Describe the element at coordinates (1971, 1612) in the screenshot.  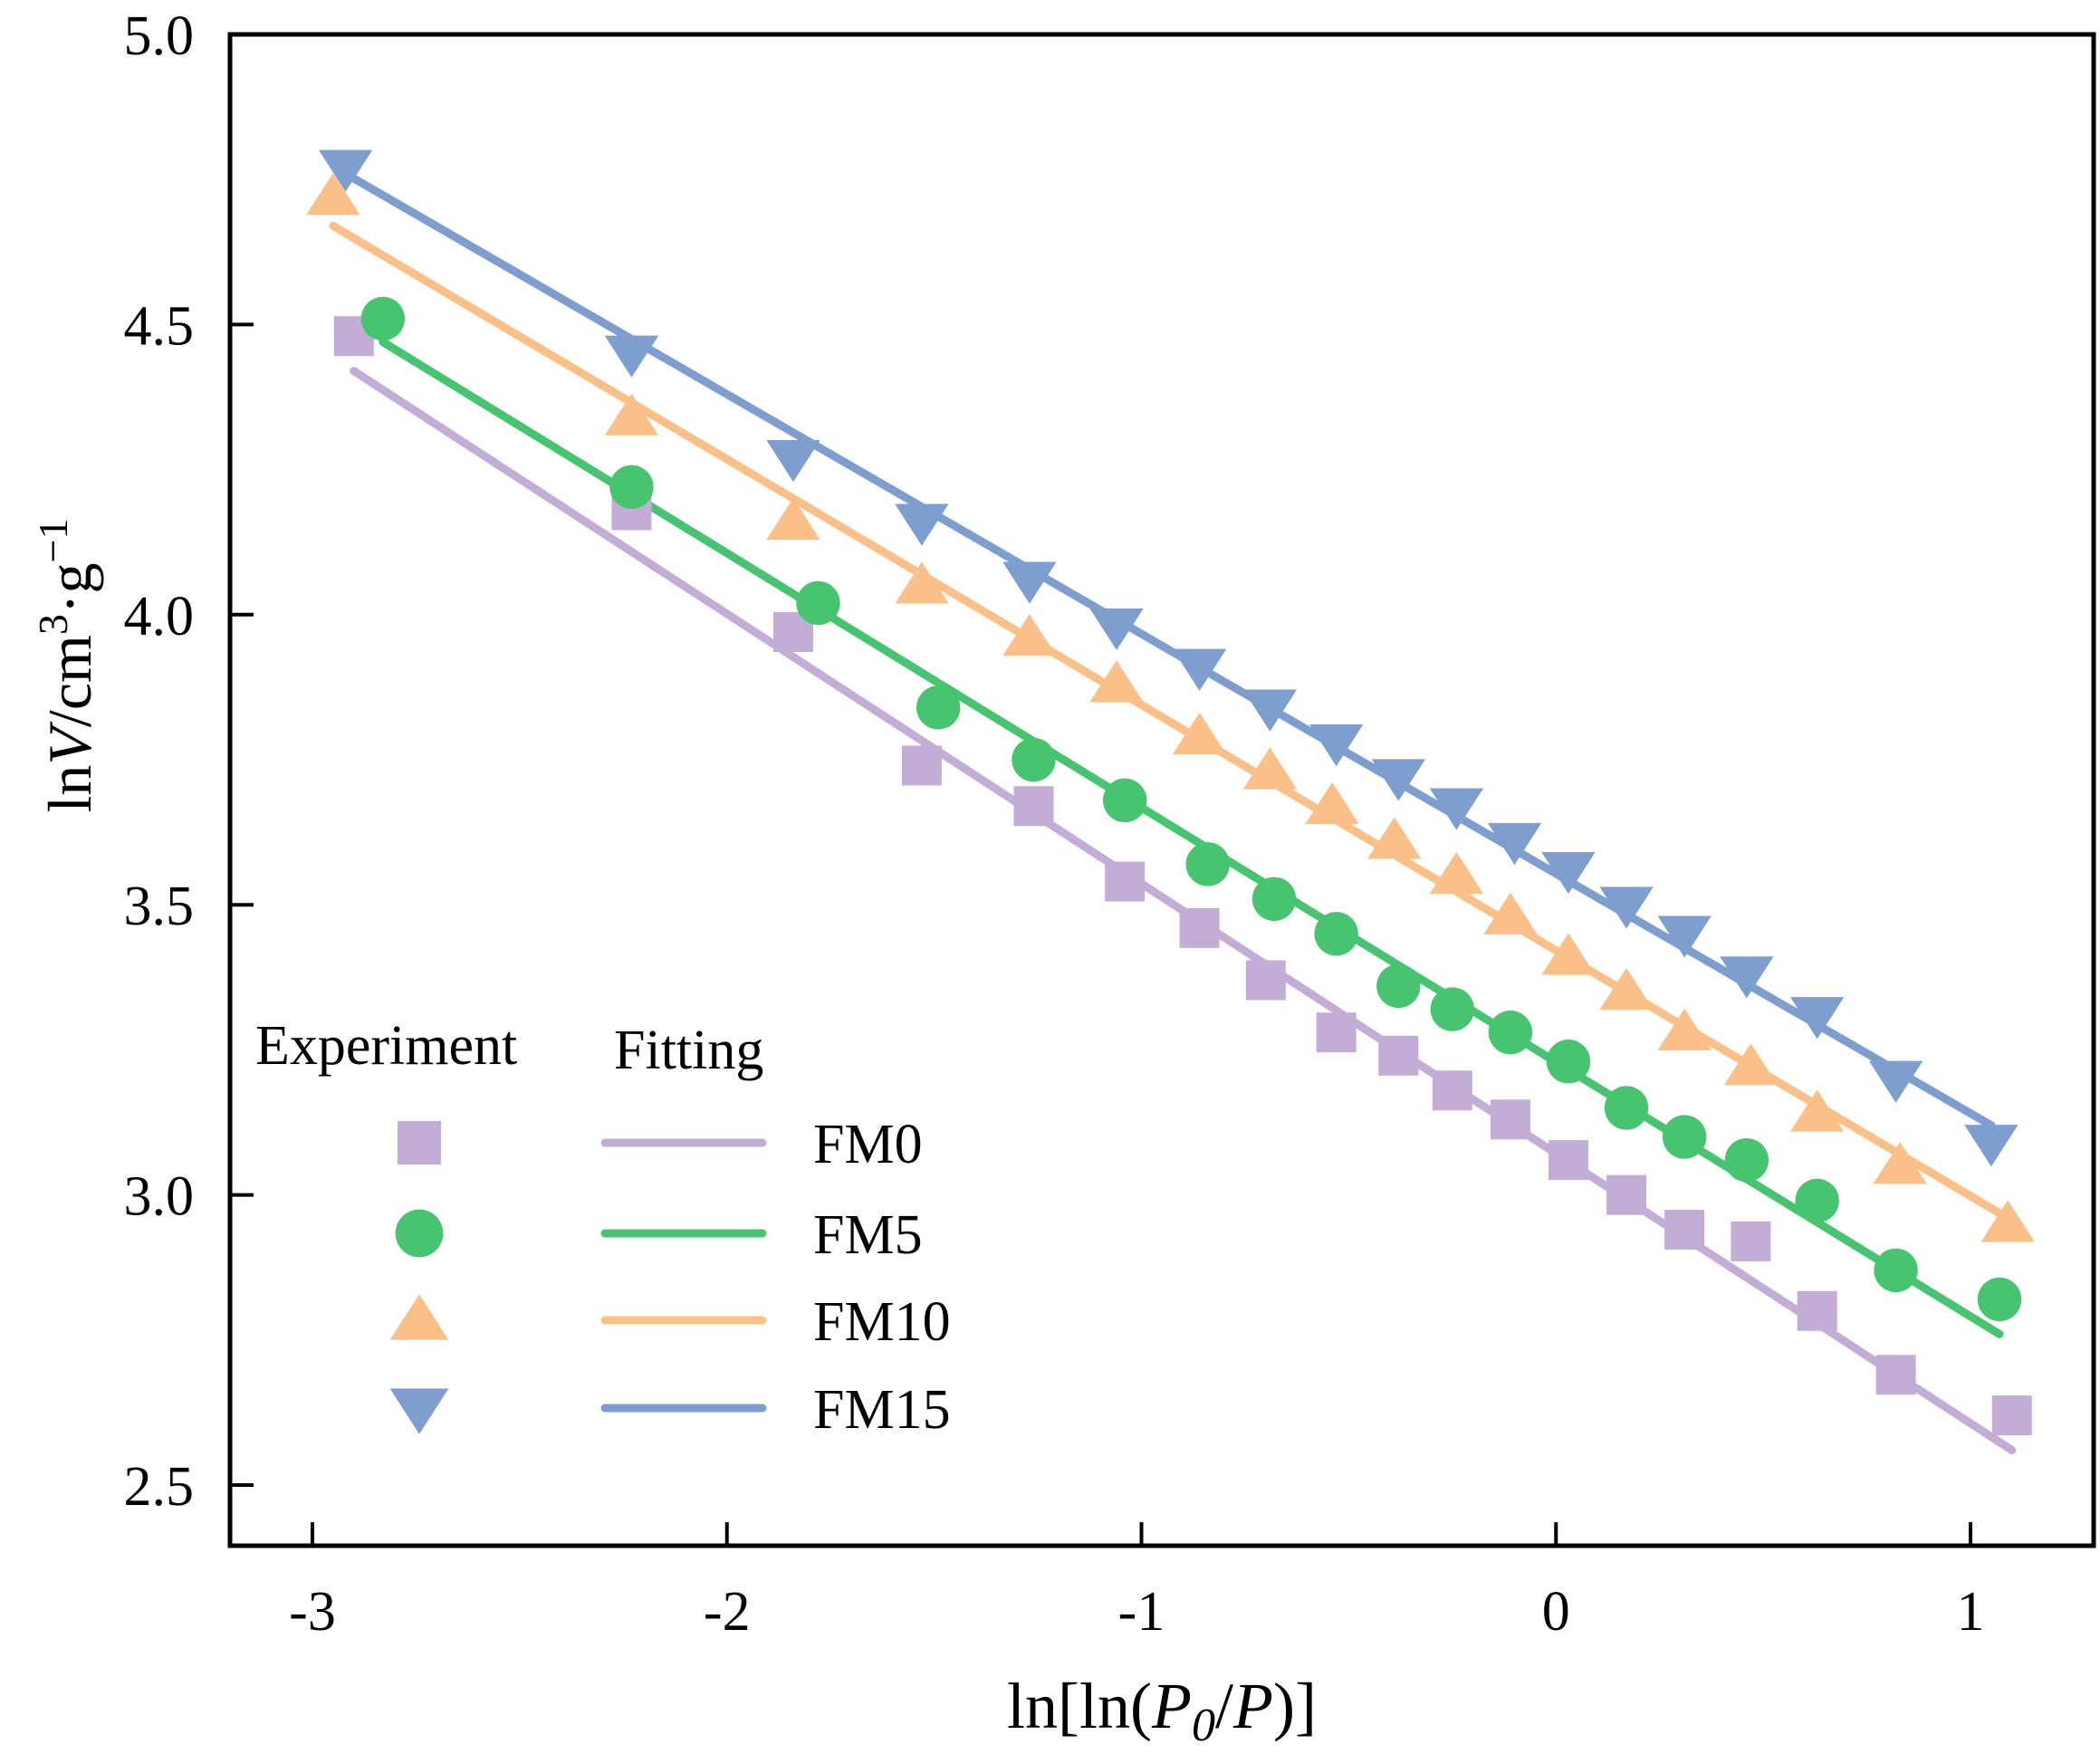
I see `x-tick-label: 1` at that location.